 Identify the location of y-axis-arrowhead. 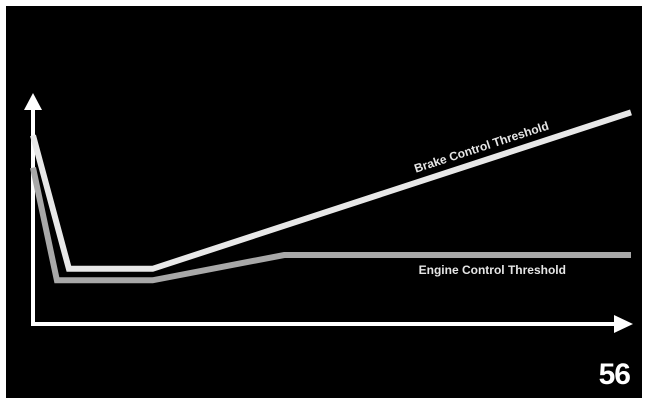
(33, 101).